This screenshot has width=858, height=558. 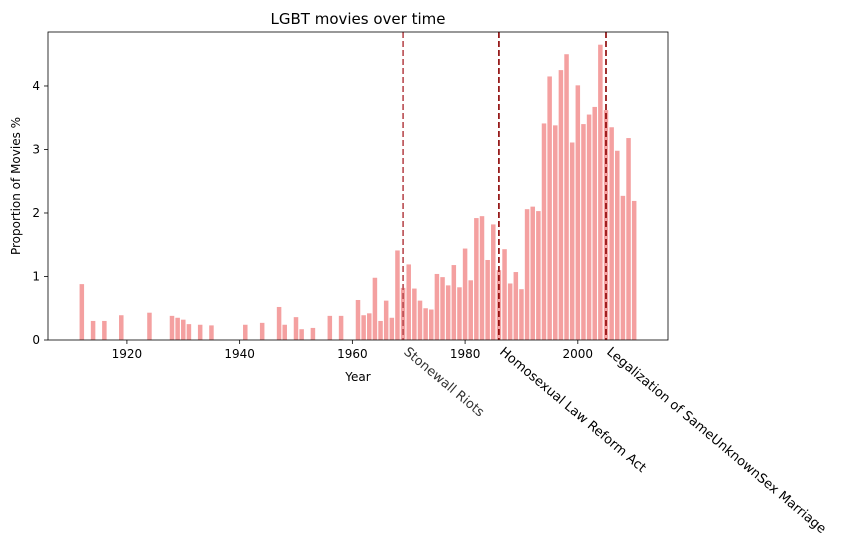 I want to click on bar-1912, so click(x=82, y=312).